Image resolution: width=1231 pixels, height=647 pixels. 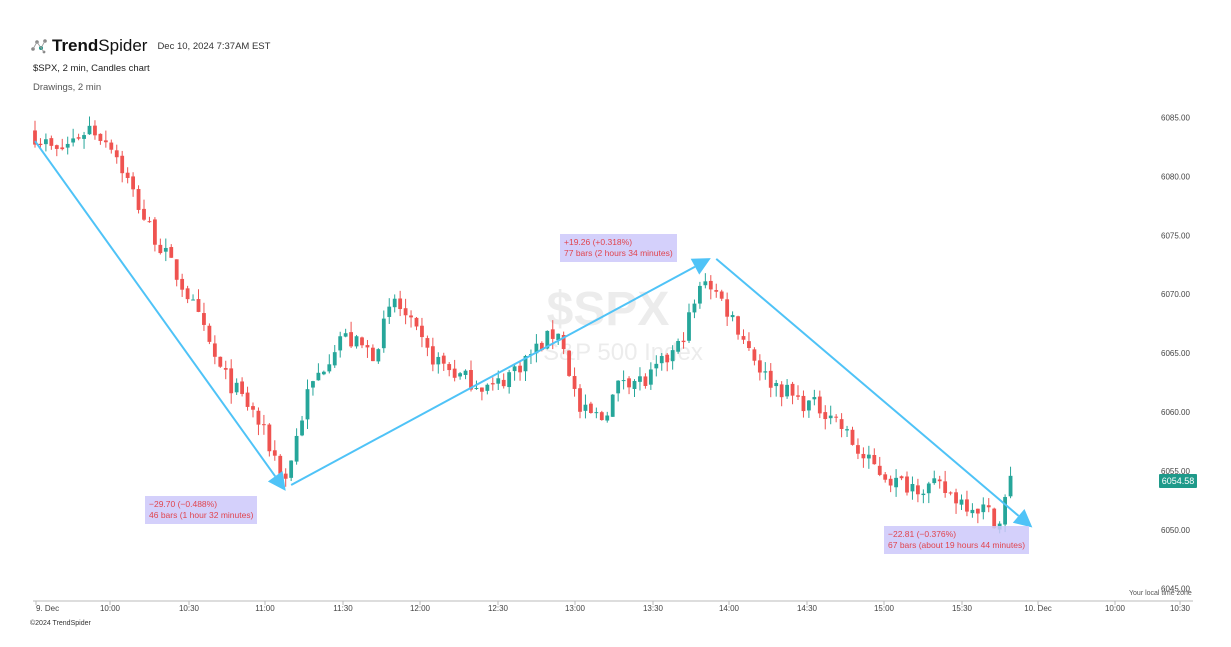 I want to click on x-tick-label: 13:00, so click(x=575, y=608).